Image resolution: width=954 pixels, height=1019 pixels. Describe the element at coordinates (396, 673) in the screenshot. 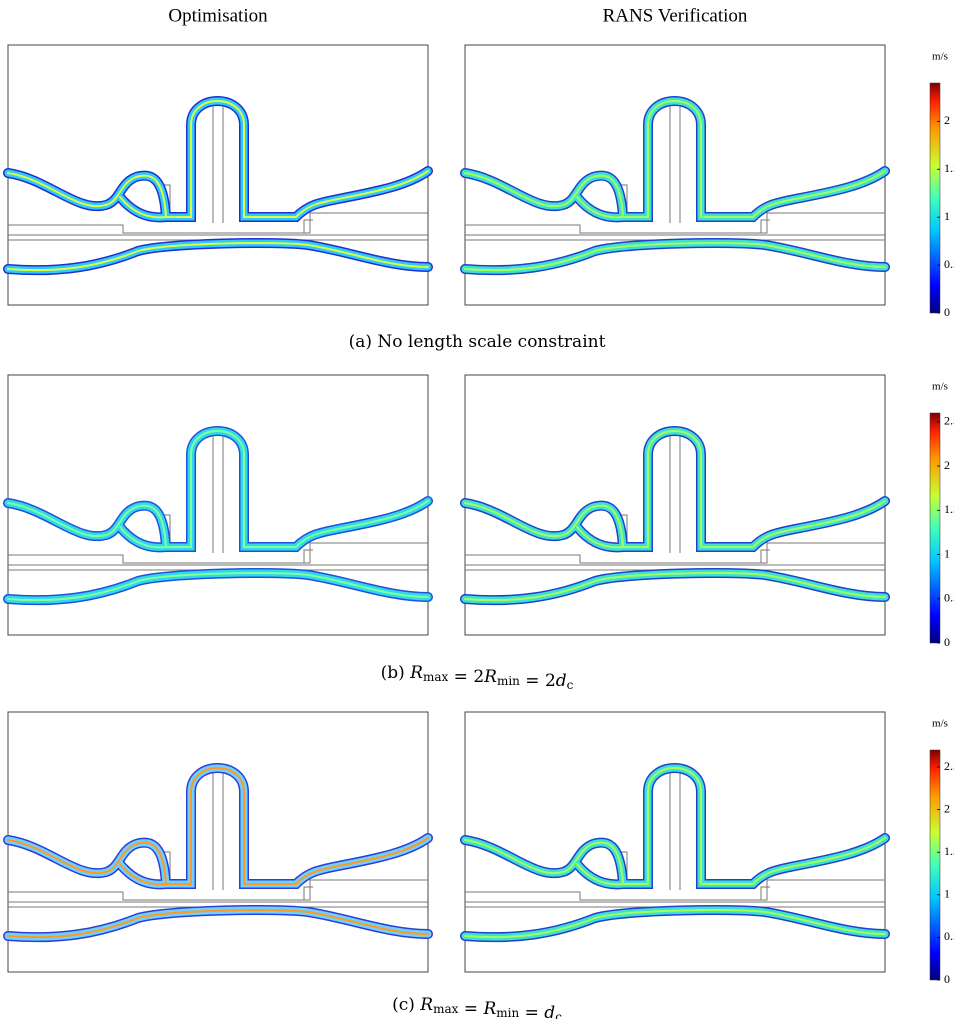

I see `caption-text: (b)` at that location.